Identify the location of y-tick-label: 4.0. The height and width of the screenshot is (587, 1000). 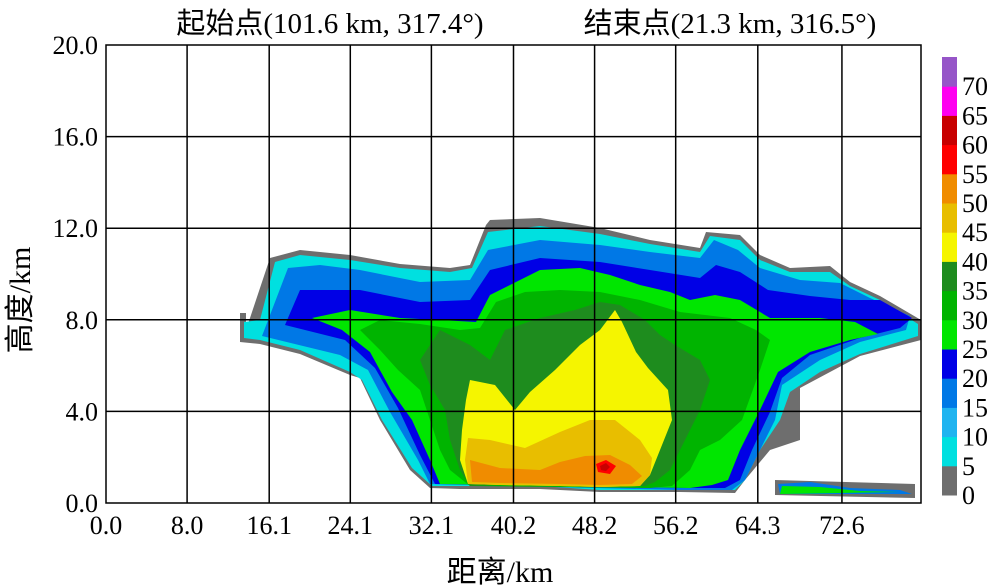
(82, 411).